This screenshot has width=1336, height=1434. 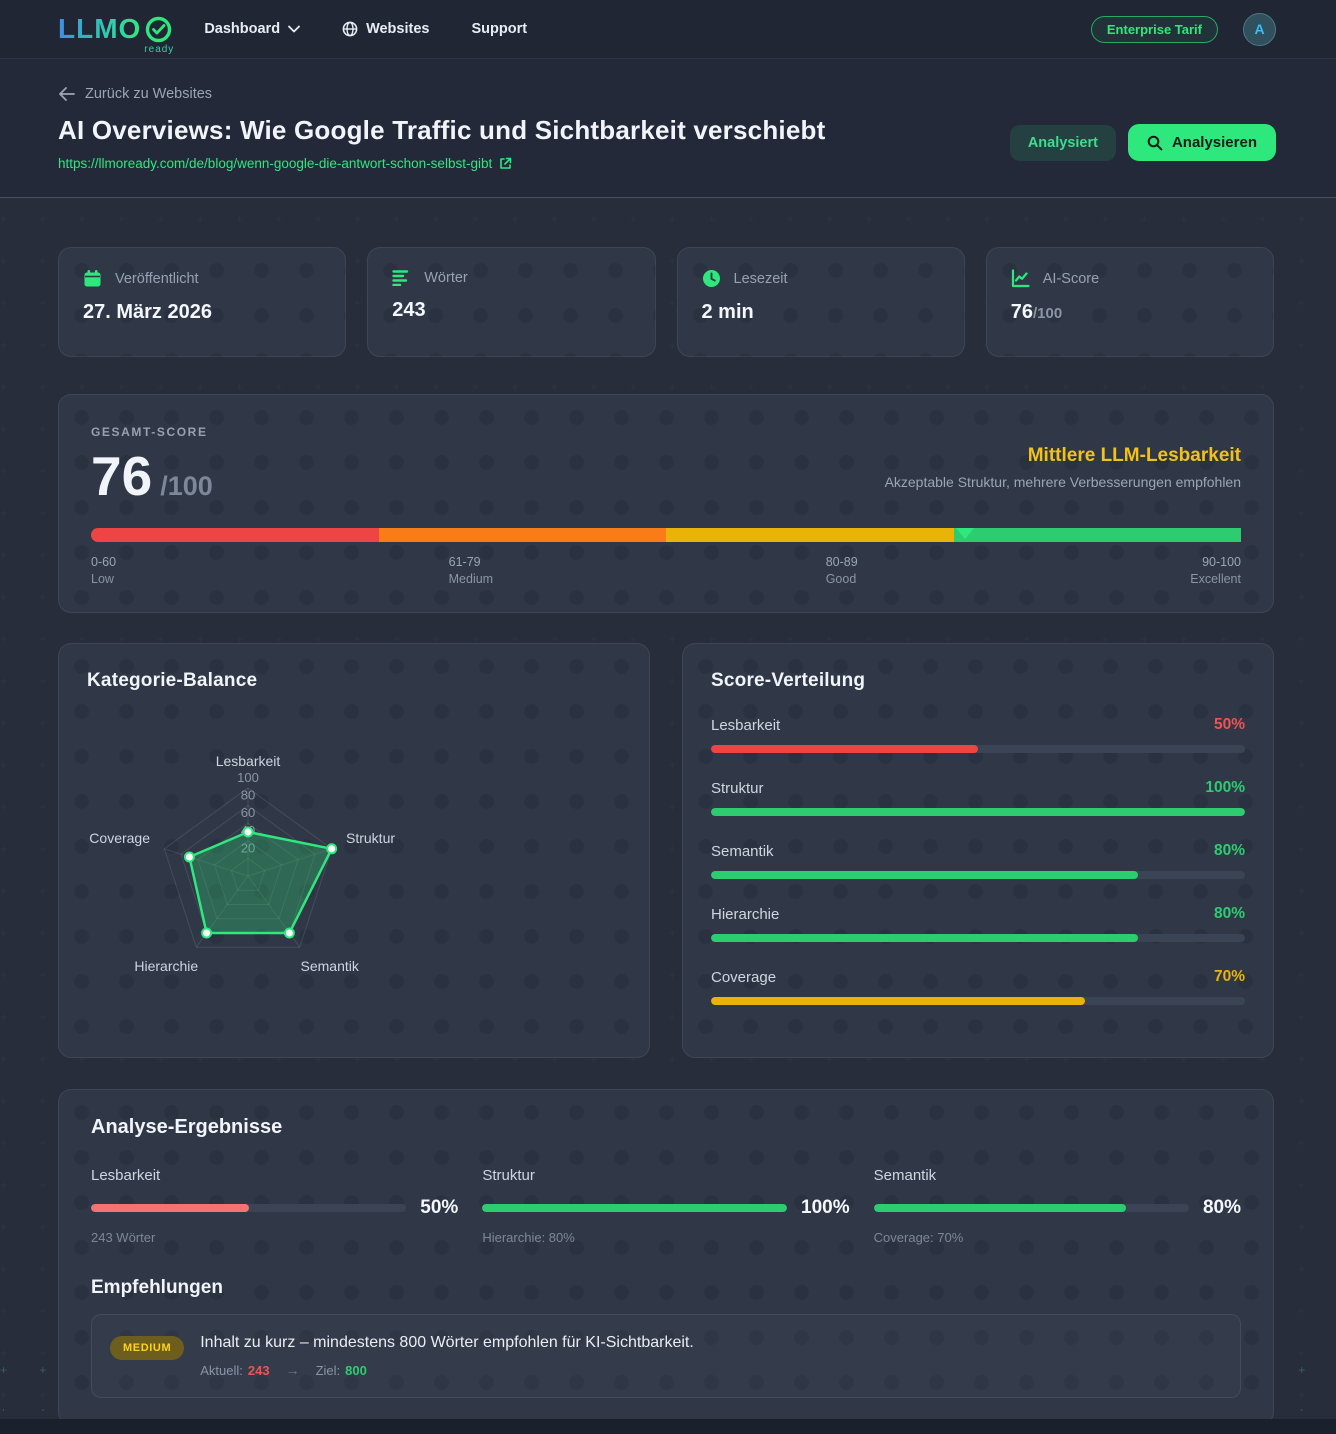 I want to click on analyze-button-label: Analysieren, so click(x=1214, y=142).